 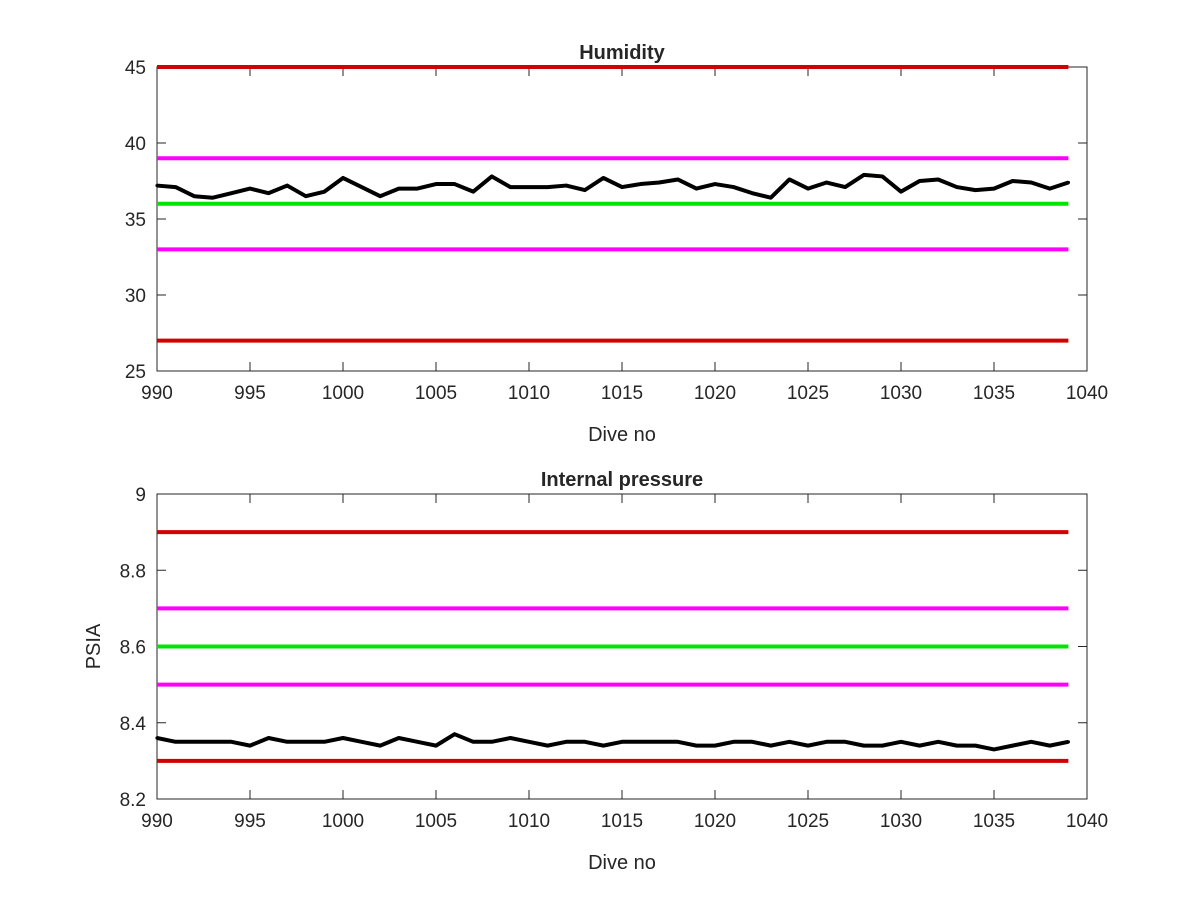 I want to click on y-tick-label: 40, so click(x=135, y=144).